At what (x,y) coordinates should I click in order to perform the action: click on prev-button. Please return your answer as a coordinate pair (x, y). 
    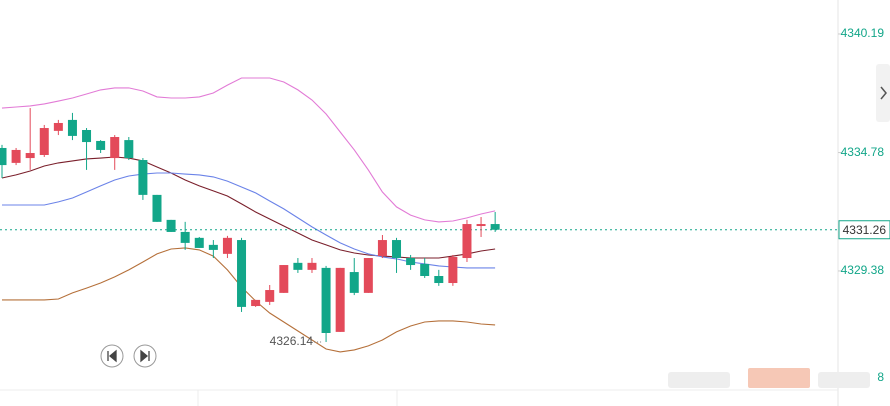
    Looking at the image, I should click on (112, 356).